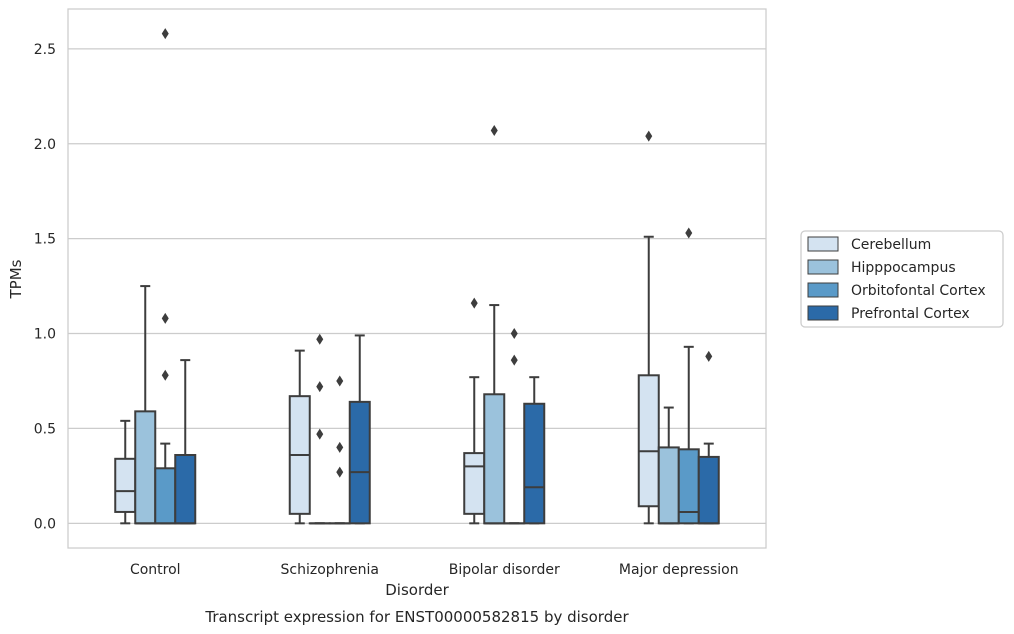 This screenshot has width=1014, height=634. I want to click on y-tick-label: 1.5, so click(45, 240).